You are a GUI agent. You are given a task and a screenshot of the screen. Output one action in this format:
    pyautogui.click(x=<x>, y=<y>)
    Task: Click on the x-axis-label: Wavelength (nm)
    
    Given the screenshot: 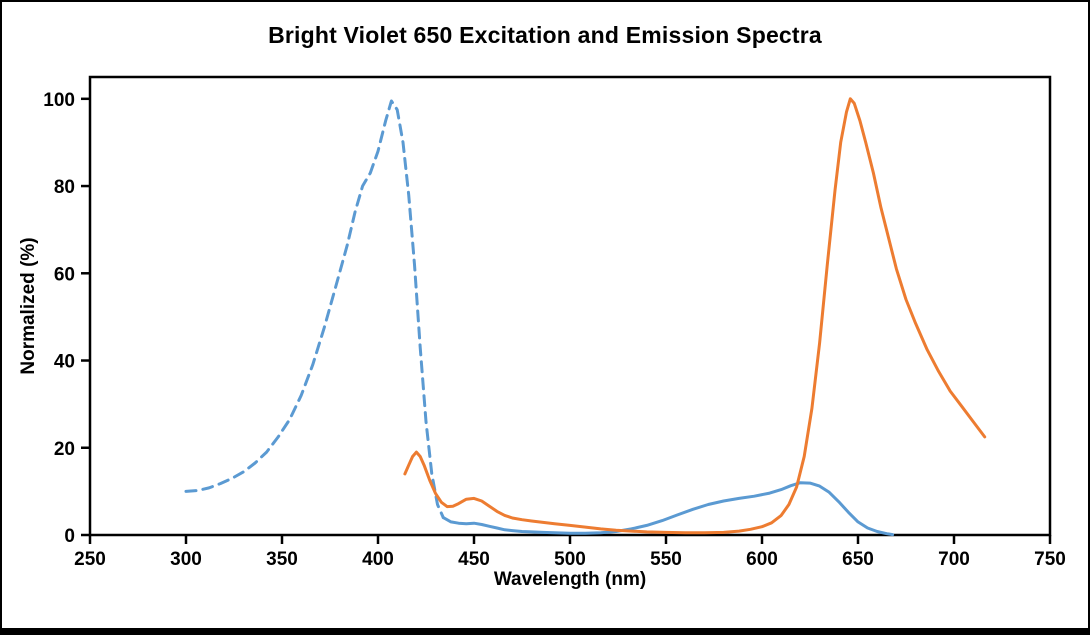 What is the action you would take?
    pyautogui.click(x=570, y=579)
    